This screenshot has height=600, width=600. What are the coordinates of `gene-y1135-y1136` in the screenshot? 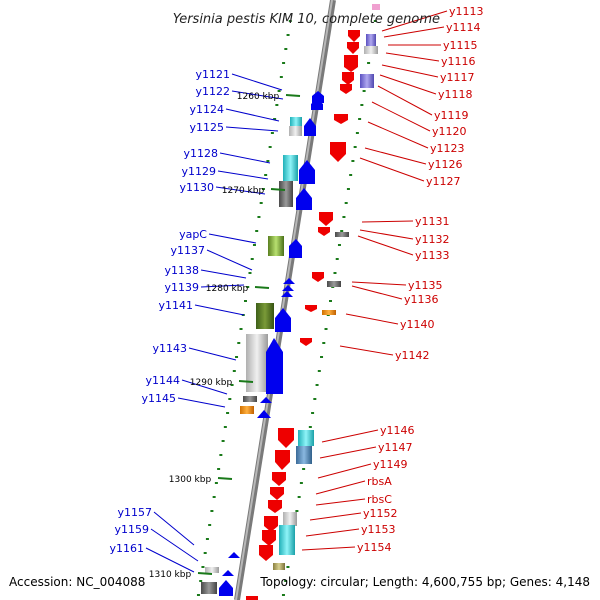 It's located at (326, 279).